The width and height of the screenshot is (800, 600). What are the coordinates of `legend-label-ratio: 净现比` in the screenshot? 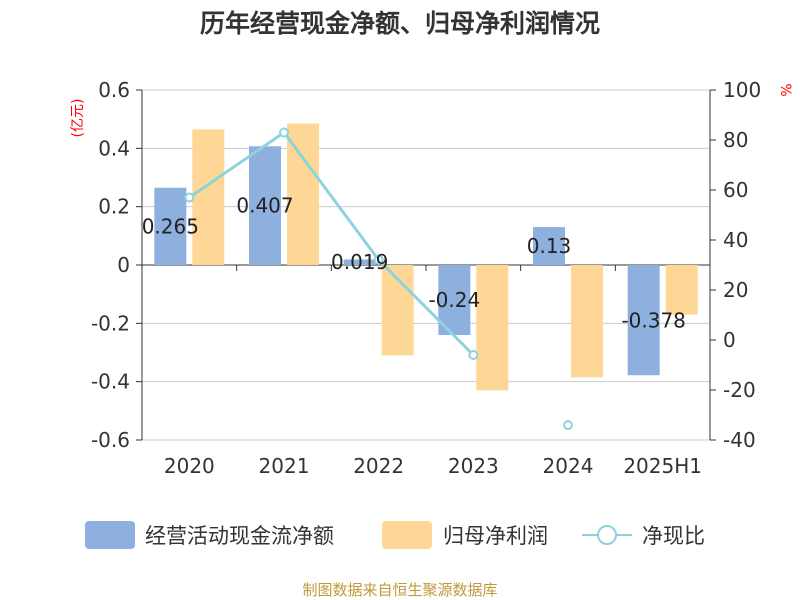 It's located at (673, 536).